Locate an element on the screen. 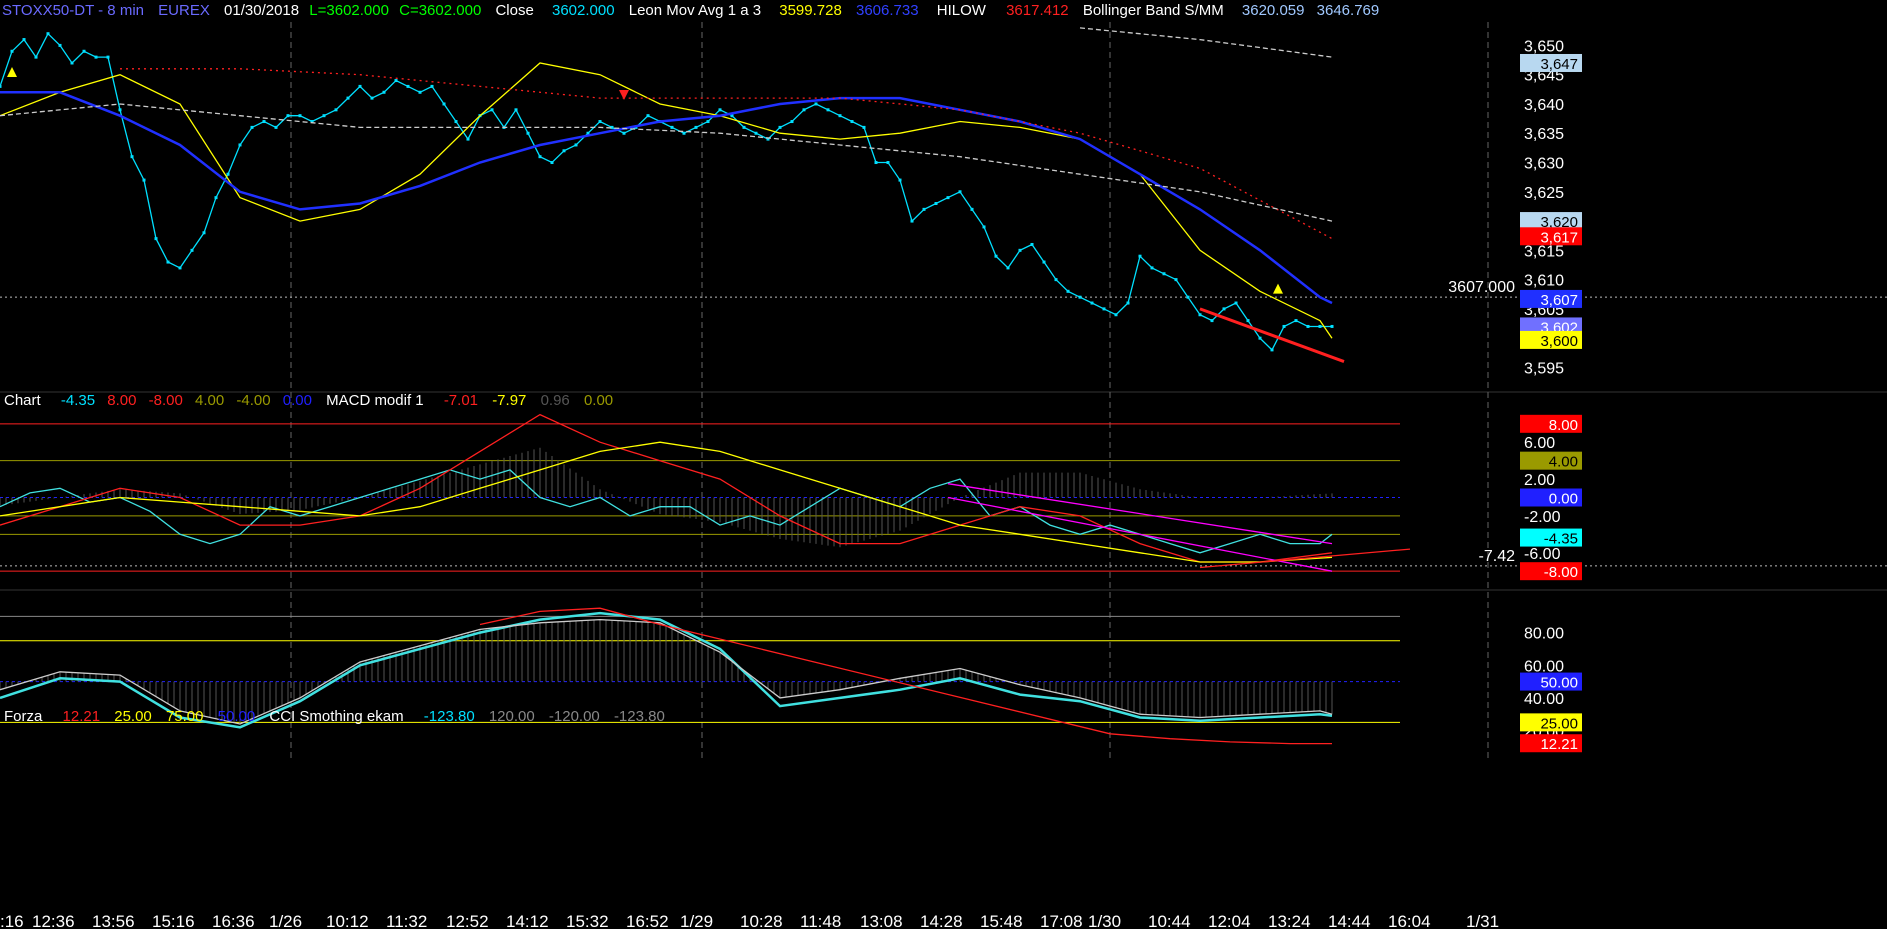  x-axis-tick: 10:28 is located at coordinates (761, 920).